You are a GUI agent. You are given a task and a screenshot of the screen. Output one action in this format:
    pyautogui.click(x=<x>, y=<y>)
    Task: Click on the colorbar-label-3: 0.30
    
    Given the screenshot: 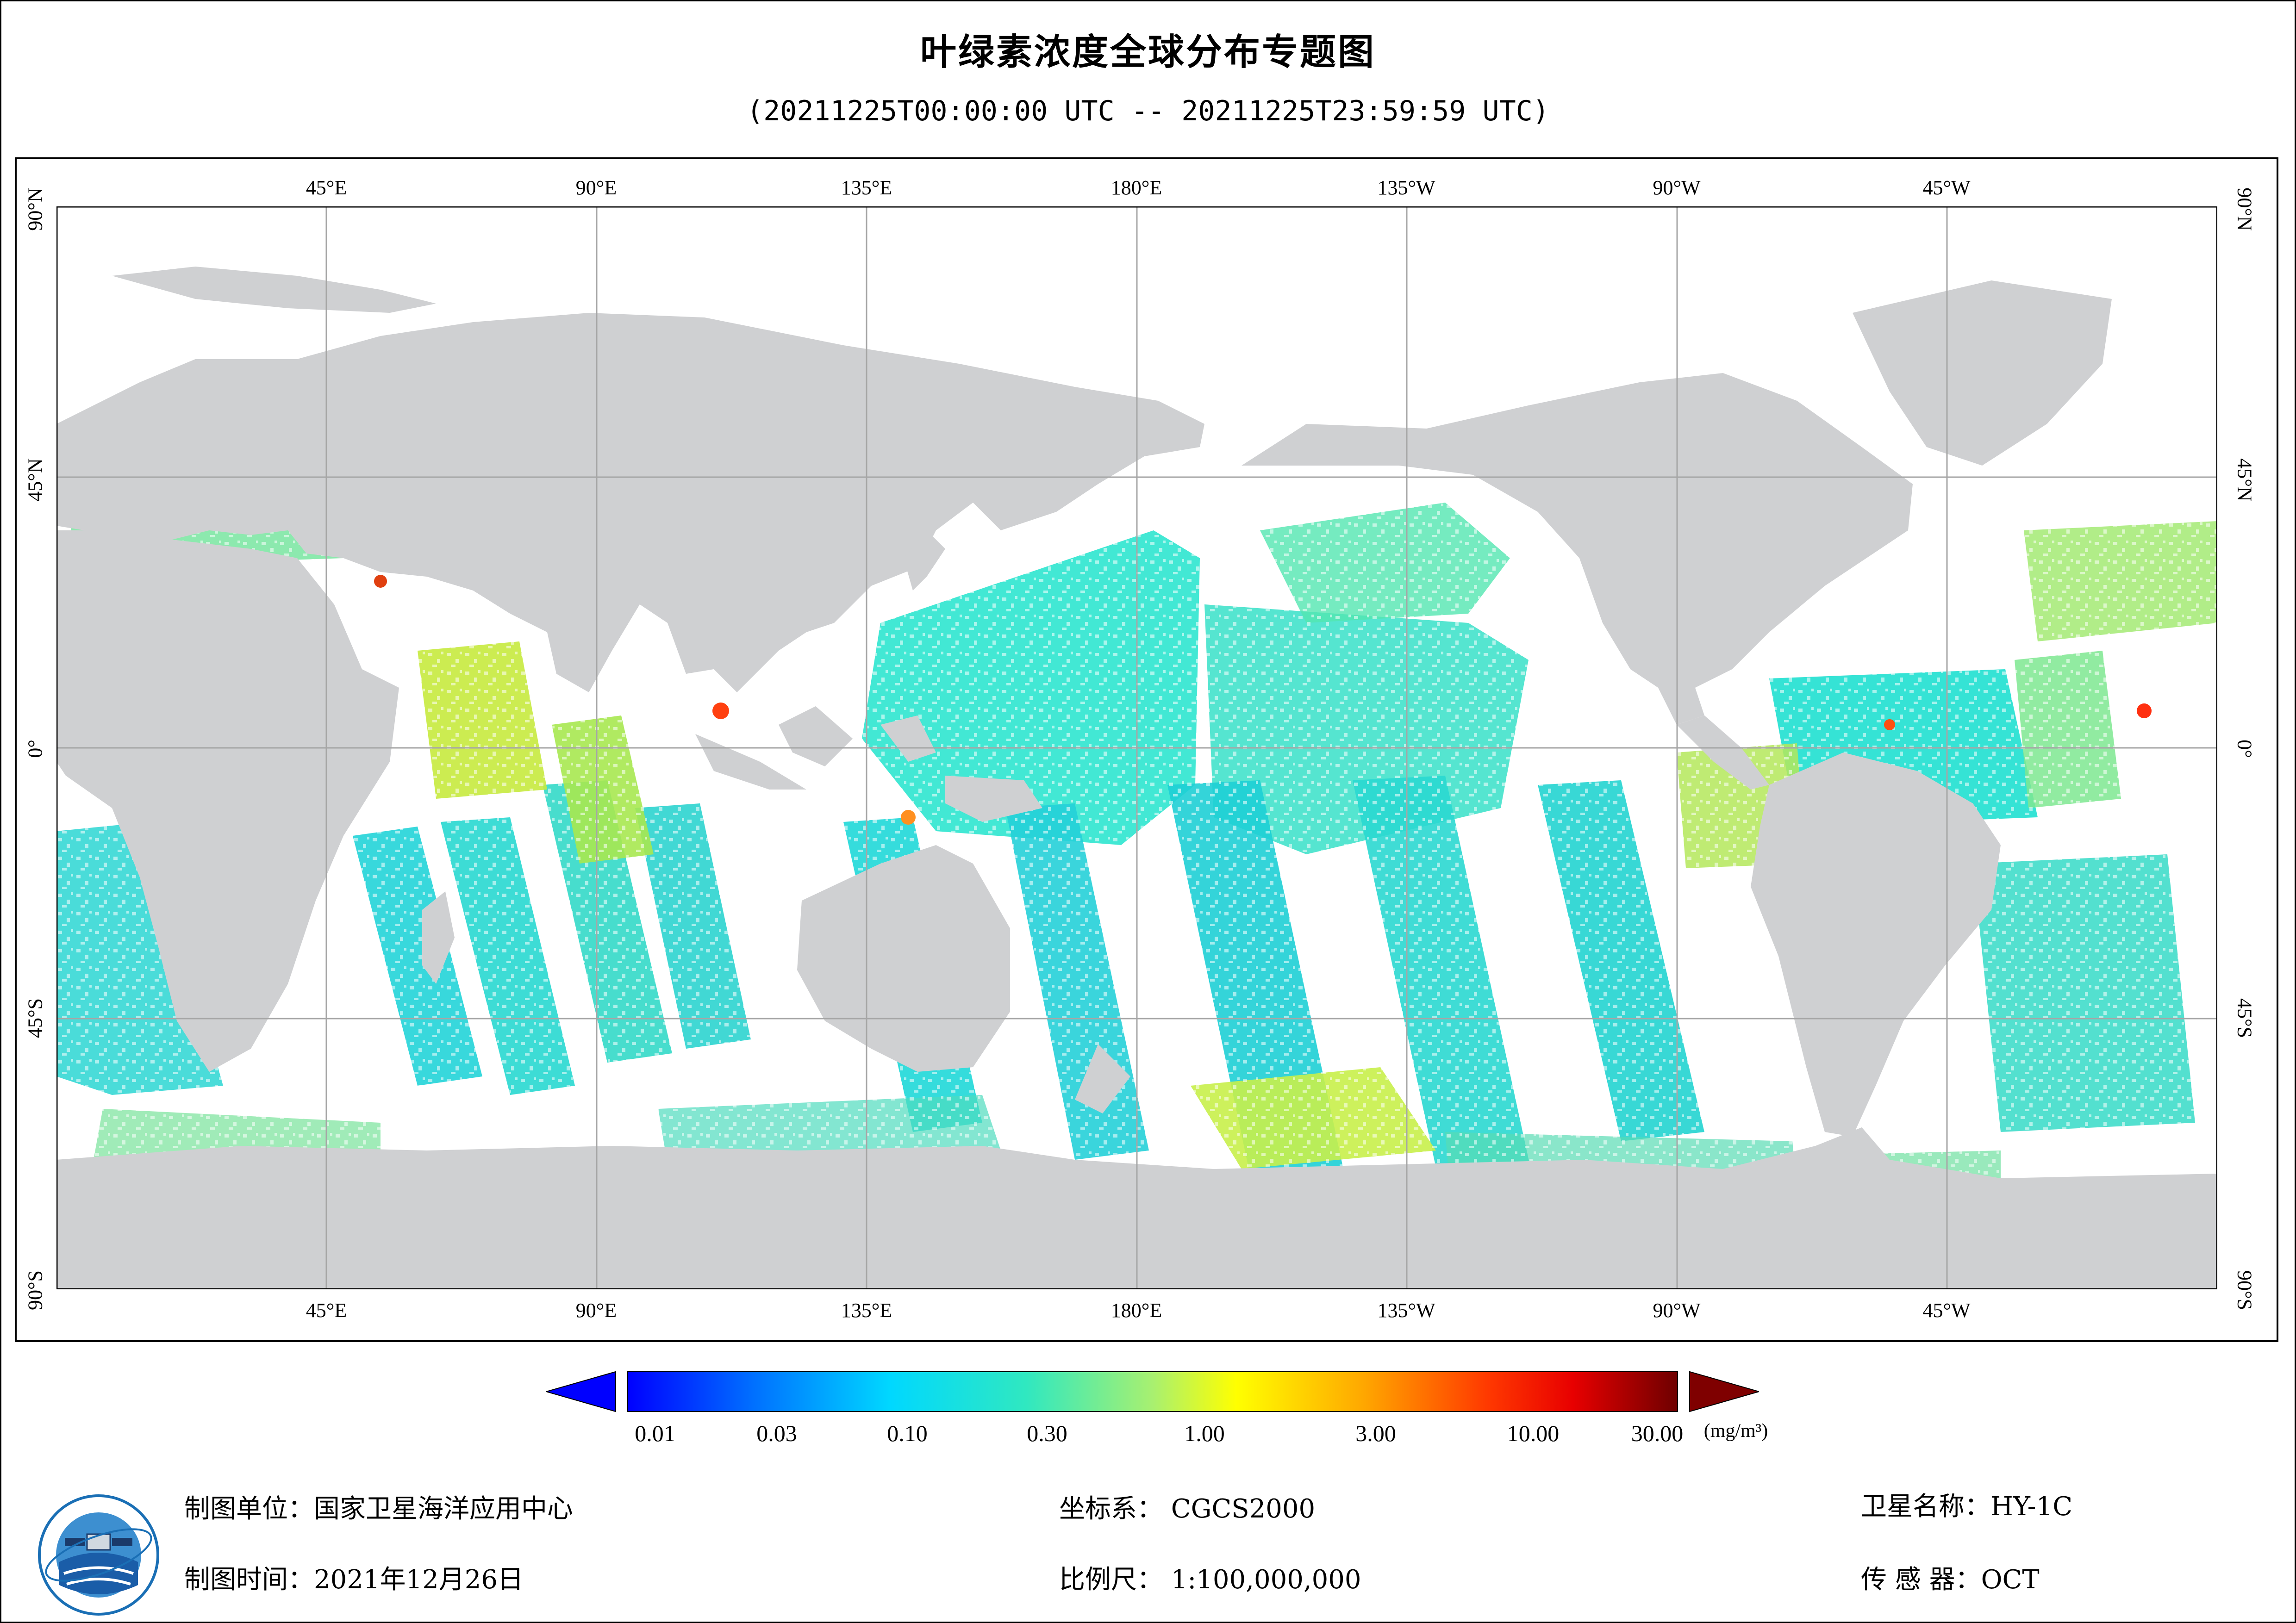 What is the action you would take?
    pyautogui.click(x=1047, y=1433)
    